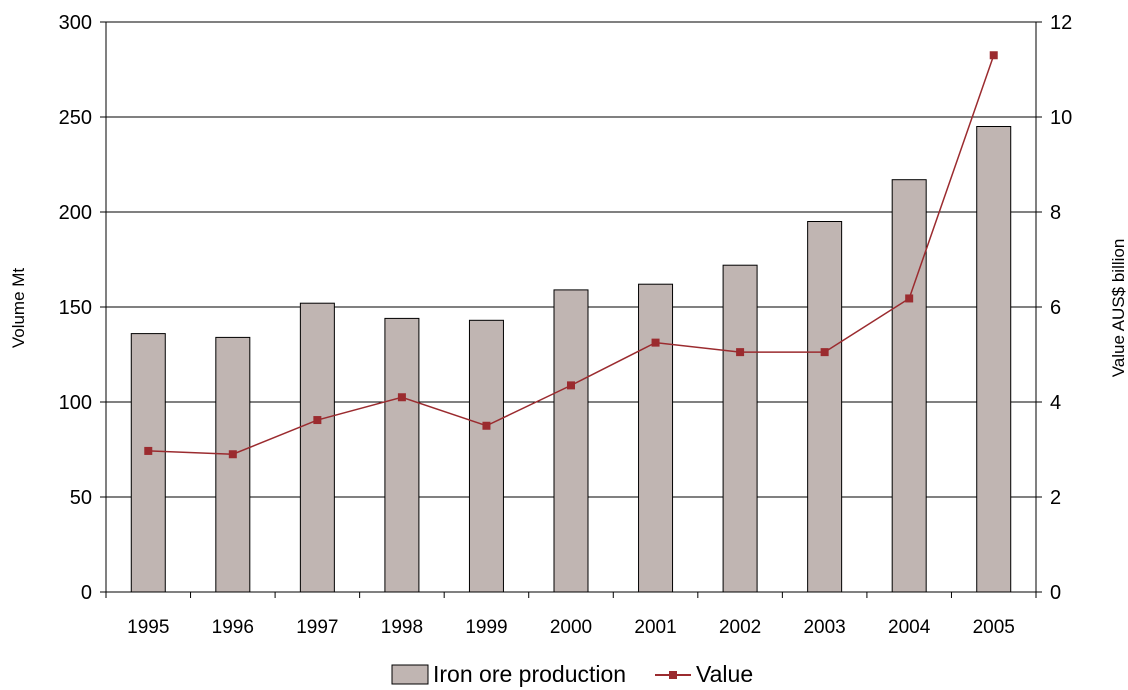 The height and width of the screenshot is (690, 1128). Describe the element at coordinates (81, 498) in the screenshot. I see `left-tick-label: 50` at that location.